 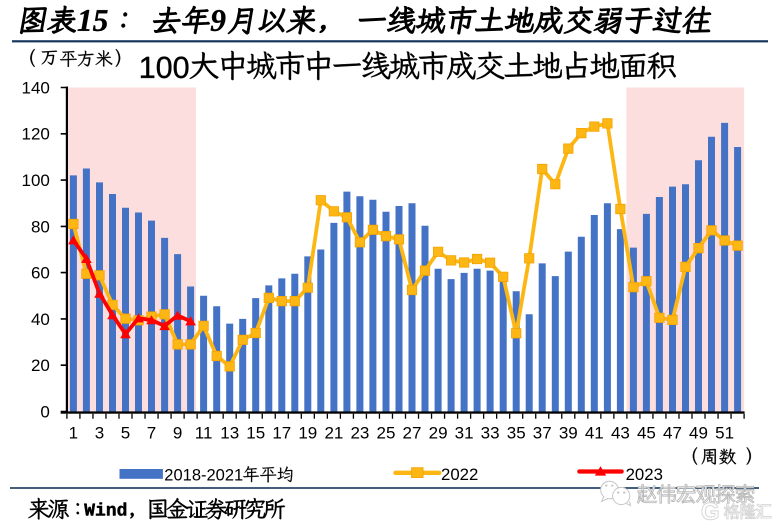 I want to click on svg-text: 21, so click(x=333, y=433).